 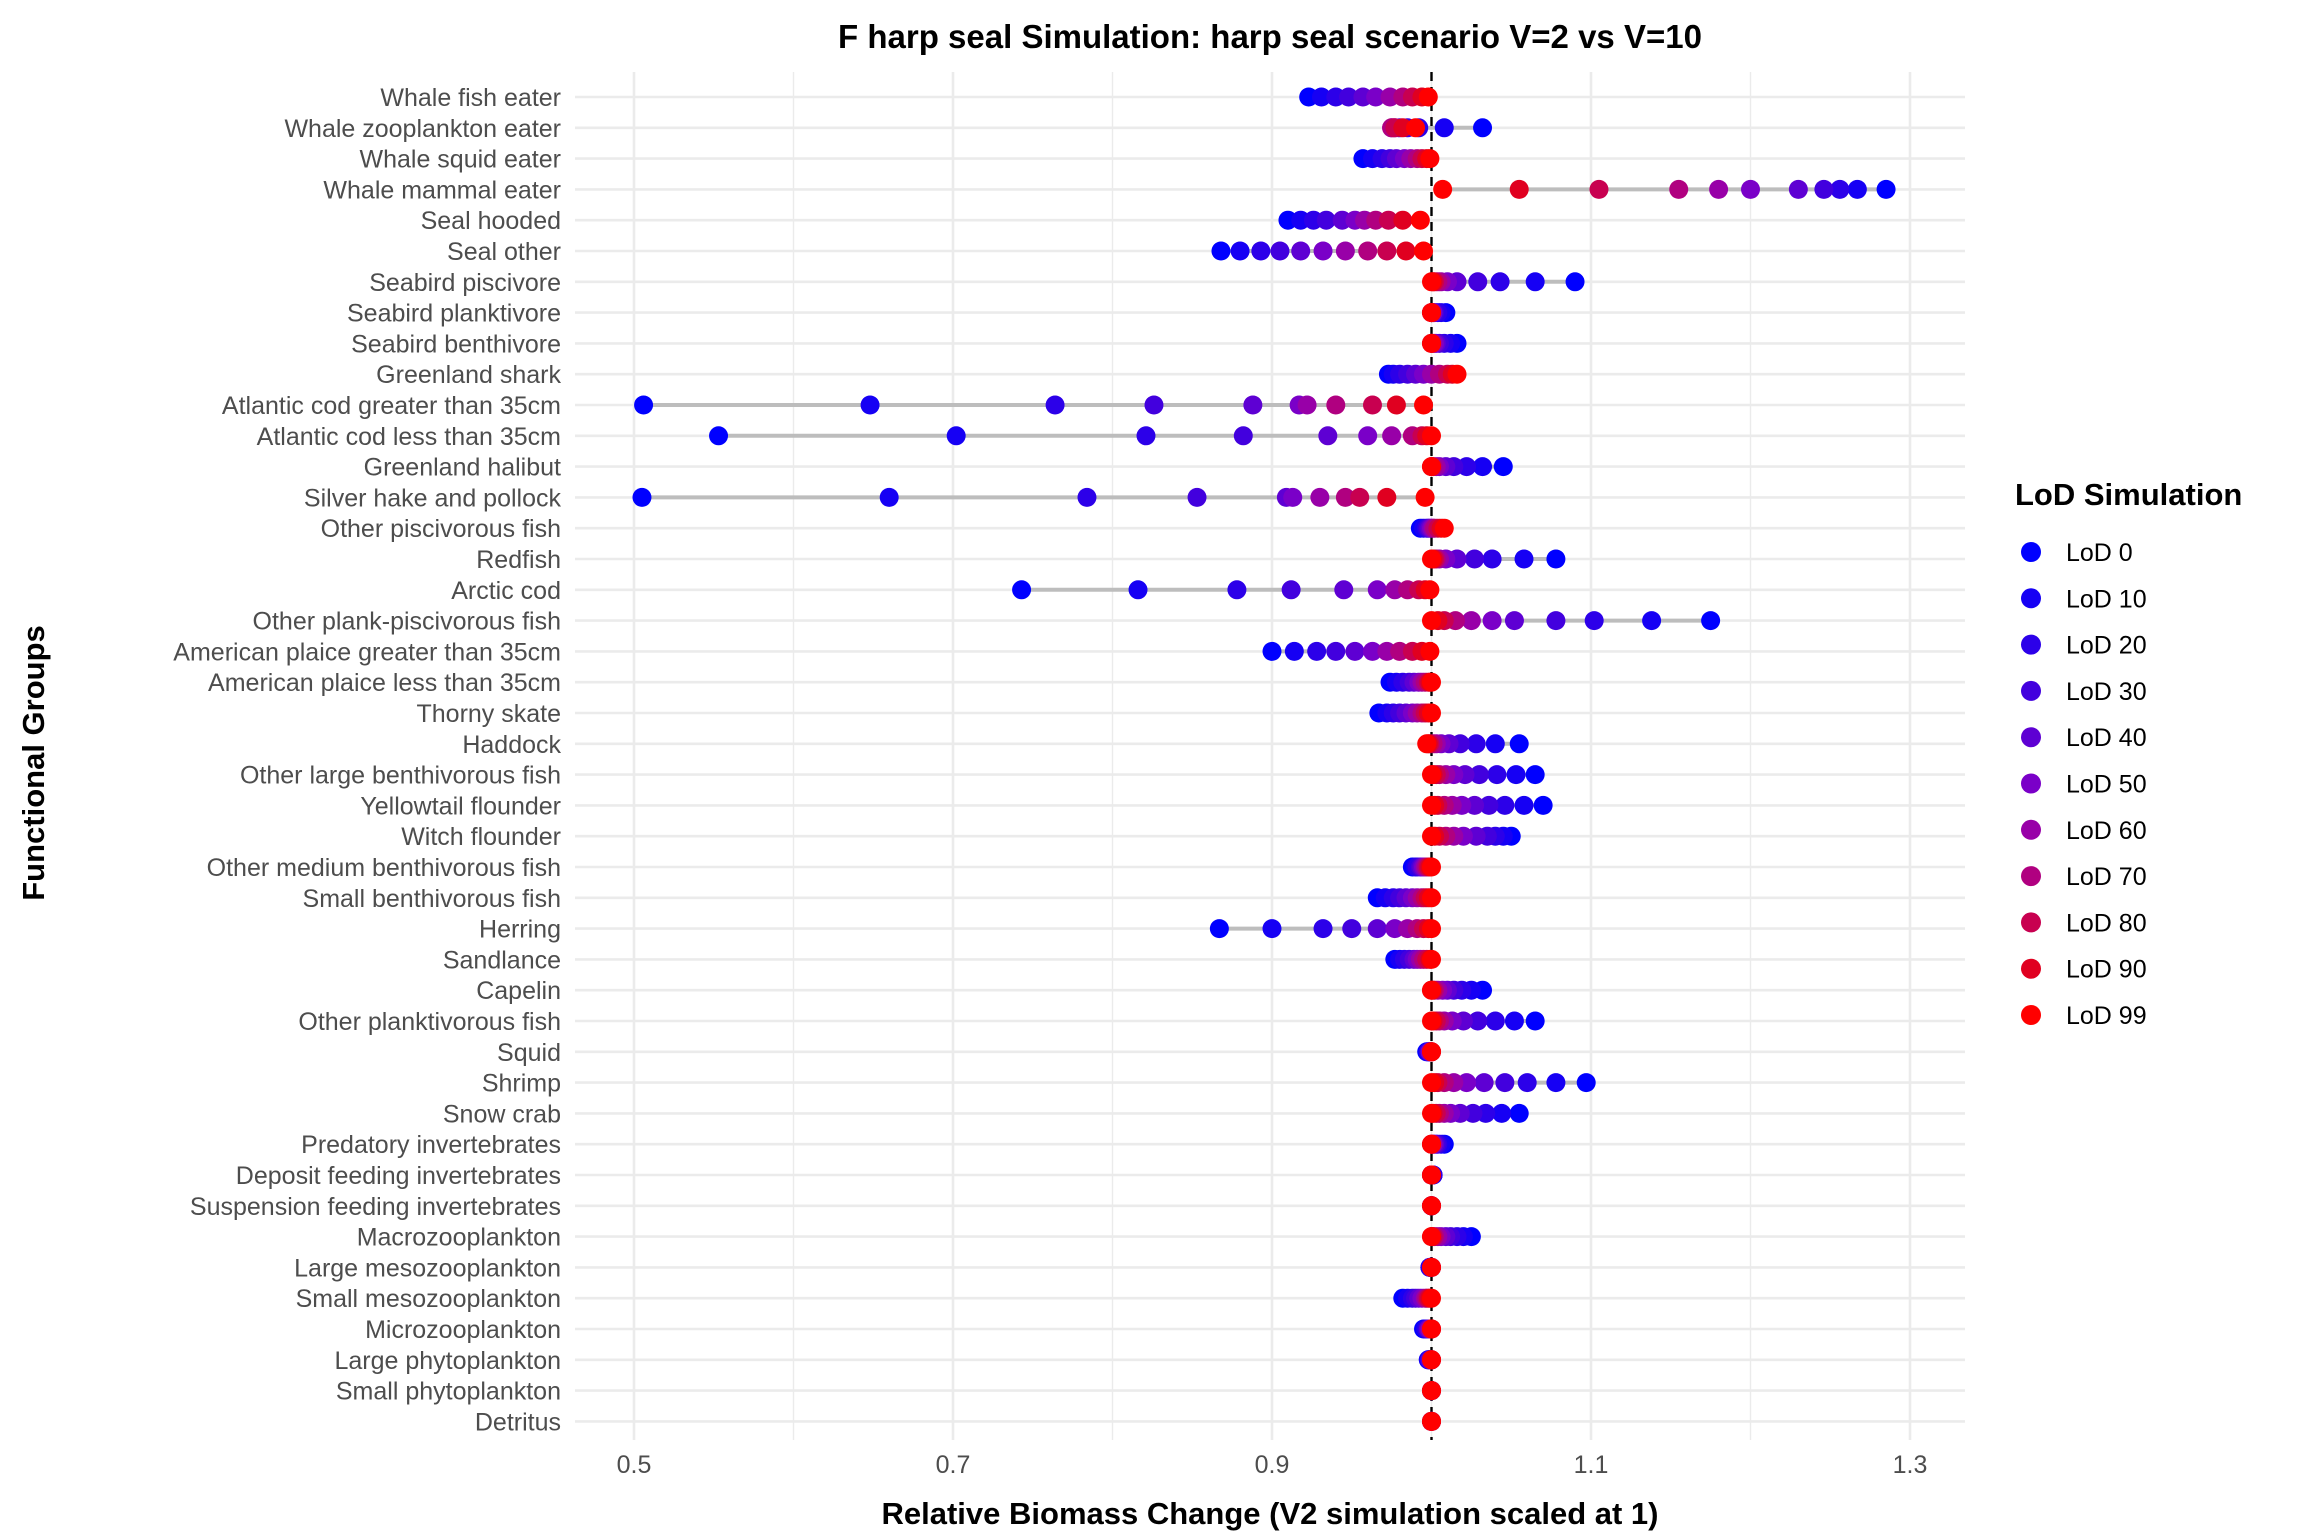 I want to click on y-tick-label: Arctic cod, so click(x=506, y=591).